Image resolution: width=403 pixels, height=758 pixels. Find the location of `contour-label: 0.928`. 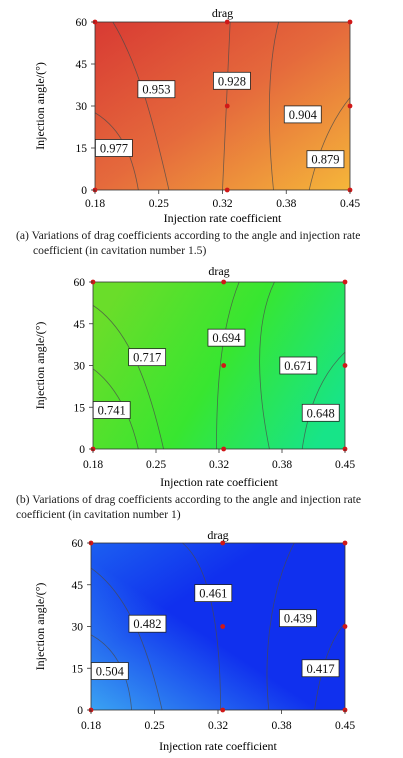

contour-label: 0.928 is located at coordinates (232, 81).